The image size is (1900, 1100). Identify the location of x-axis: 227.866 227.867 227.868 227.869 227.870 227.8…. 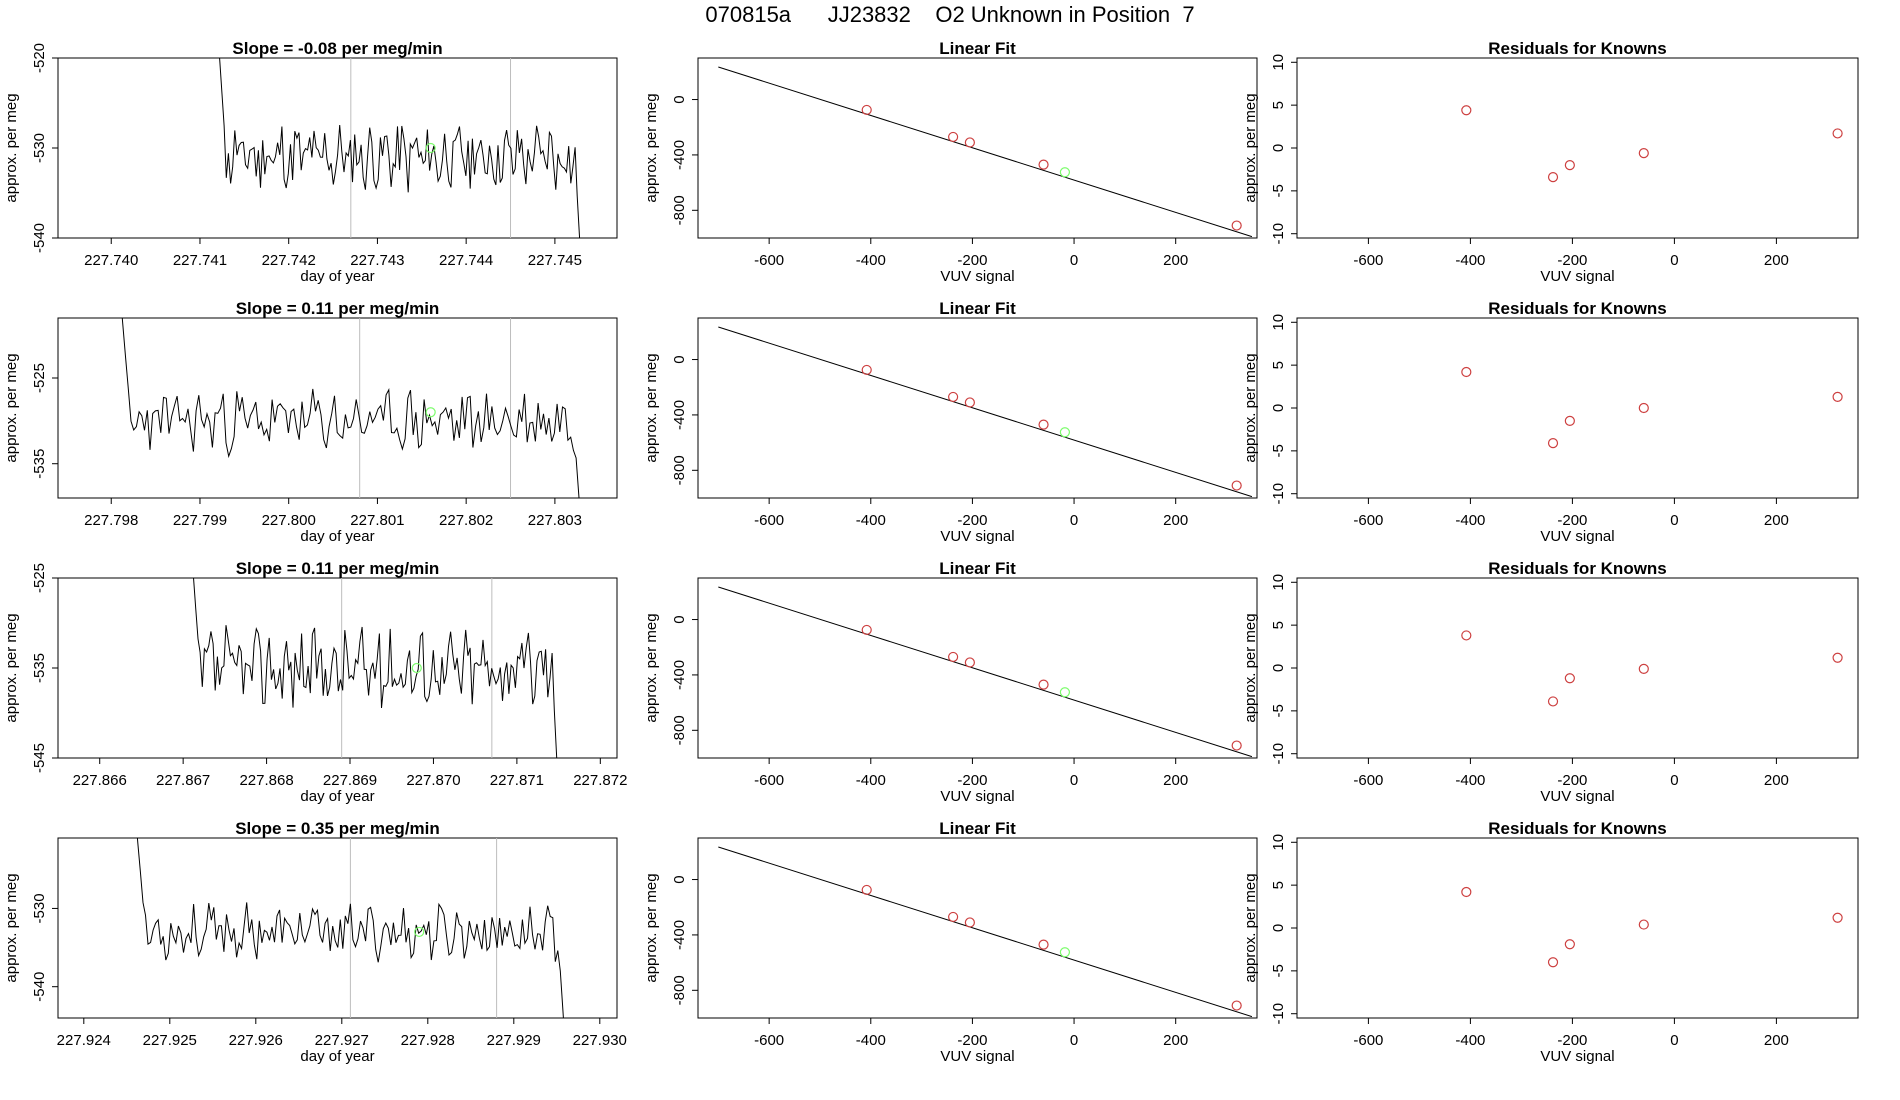
(350, 773).